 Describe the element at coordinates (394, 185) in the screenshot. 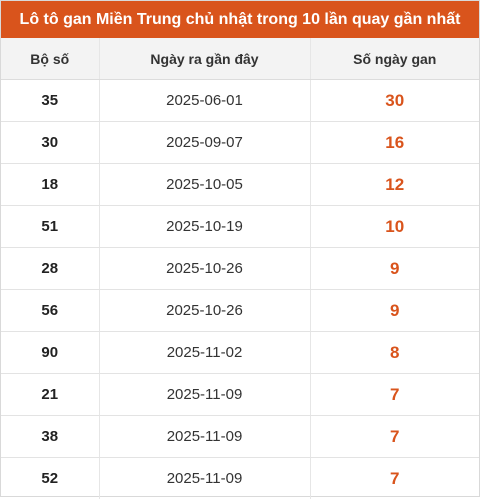

I see `gan-days: 12` at that location.